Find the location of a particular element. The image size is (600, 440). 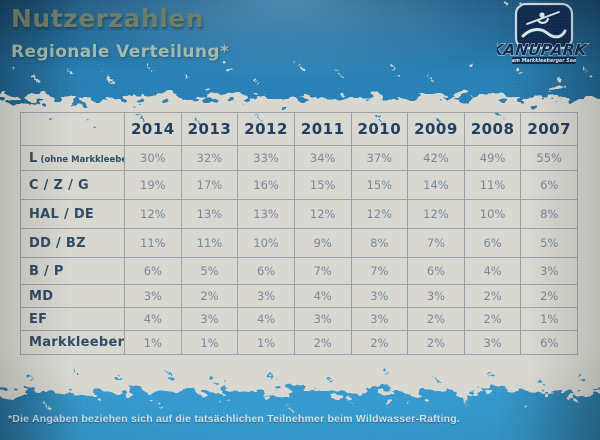

logo-tagline: am Markkleeberger See is located at coordinates (544, 61).